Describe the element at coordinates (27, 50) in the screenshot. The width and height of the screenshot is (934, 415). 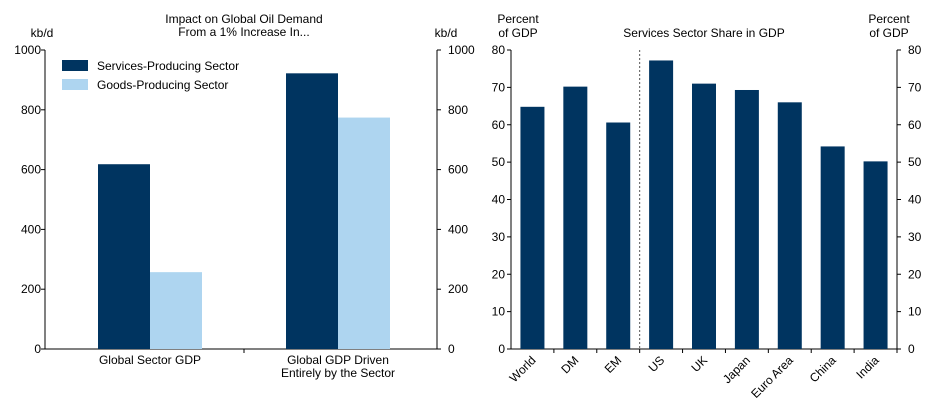
I see `y-tick-label-left: 1000` at that location.